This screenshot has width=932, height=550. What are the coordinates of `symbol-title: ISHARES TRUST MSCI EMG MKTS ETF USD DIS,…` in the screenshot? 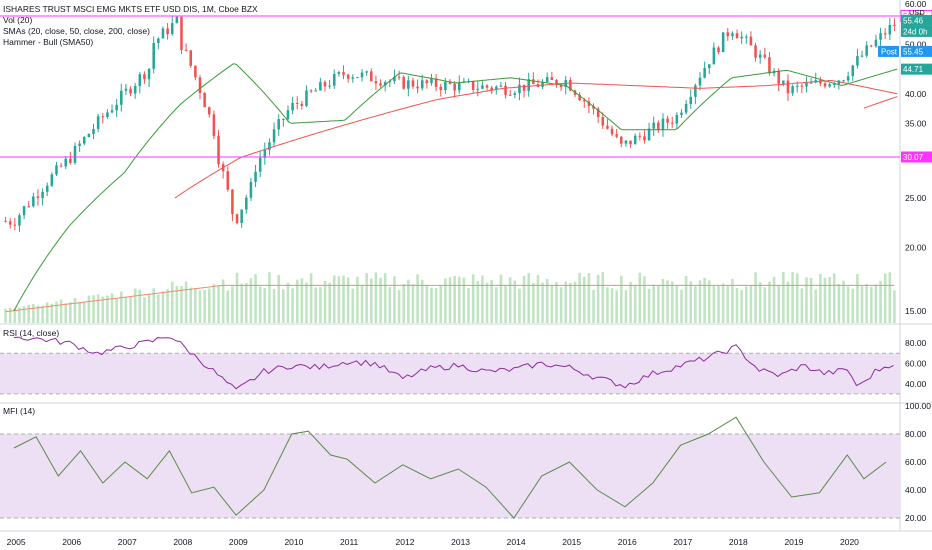 It's located at (130, 9).